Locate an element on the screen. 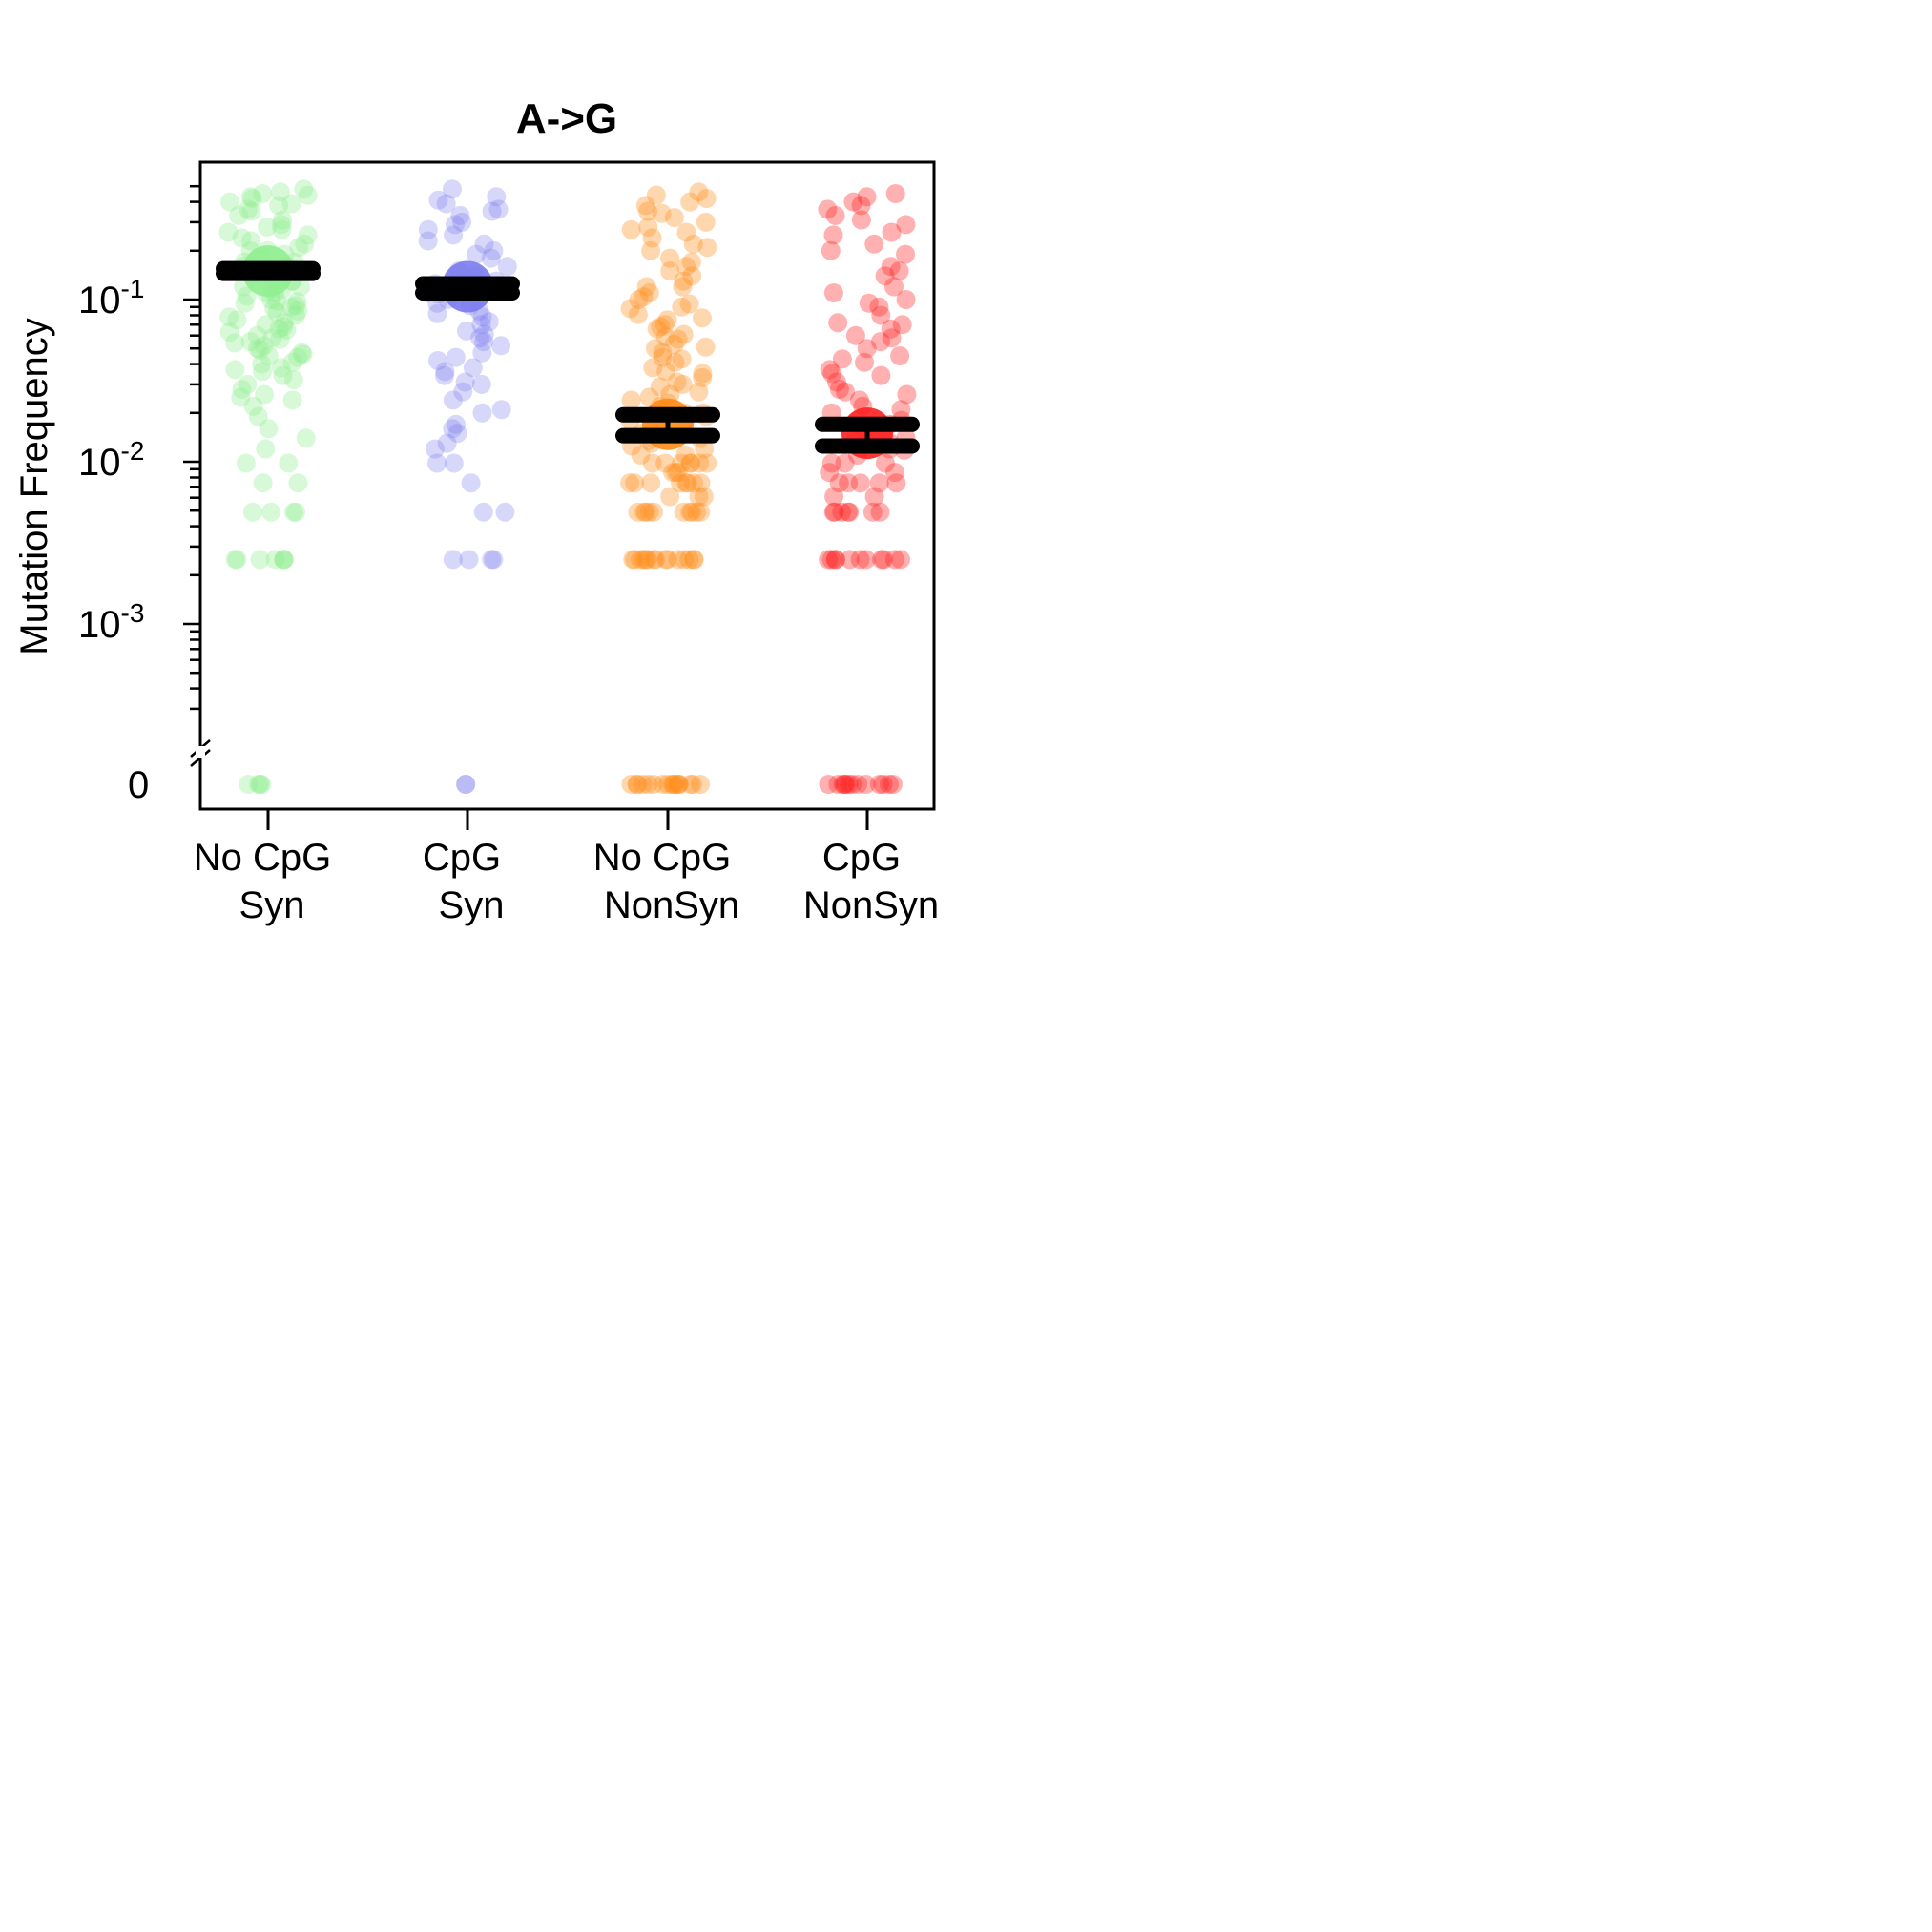 The height and width of the screenshot is (1932, 1932). y-axis-break-mark is located at coordinates (200, 758).